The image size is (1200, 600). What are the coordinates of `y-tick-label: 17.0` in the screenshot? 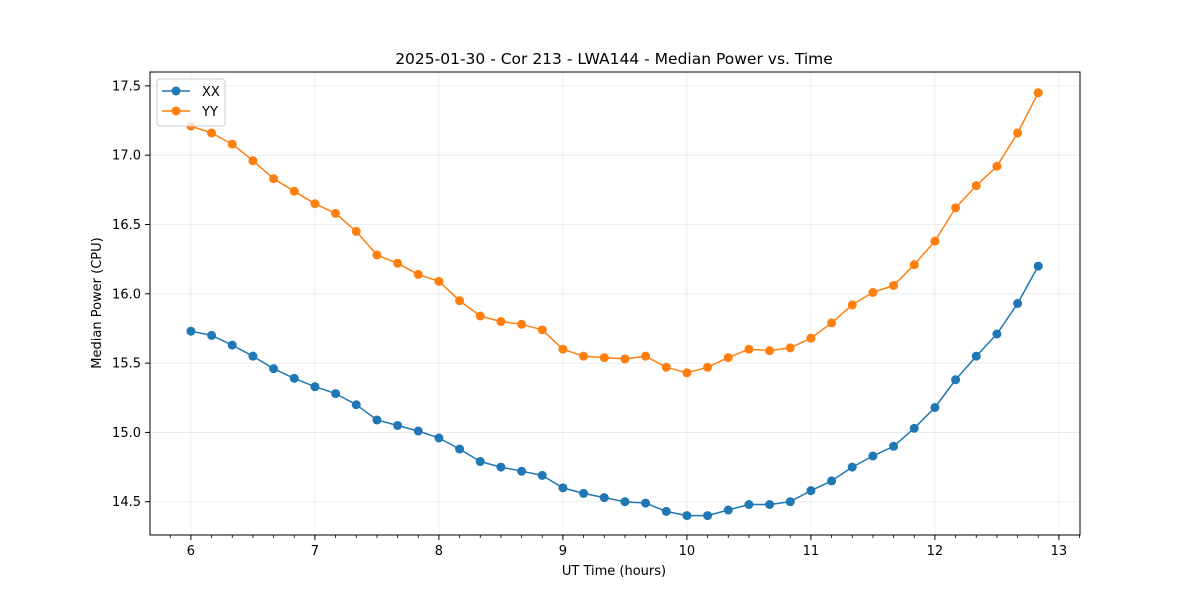 It's located at (126, 156).